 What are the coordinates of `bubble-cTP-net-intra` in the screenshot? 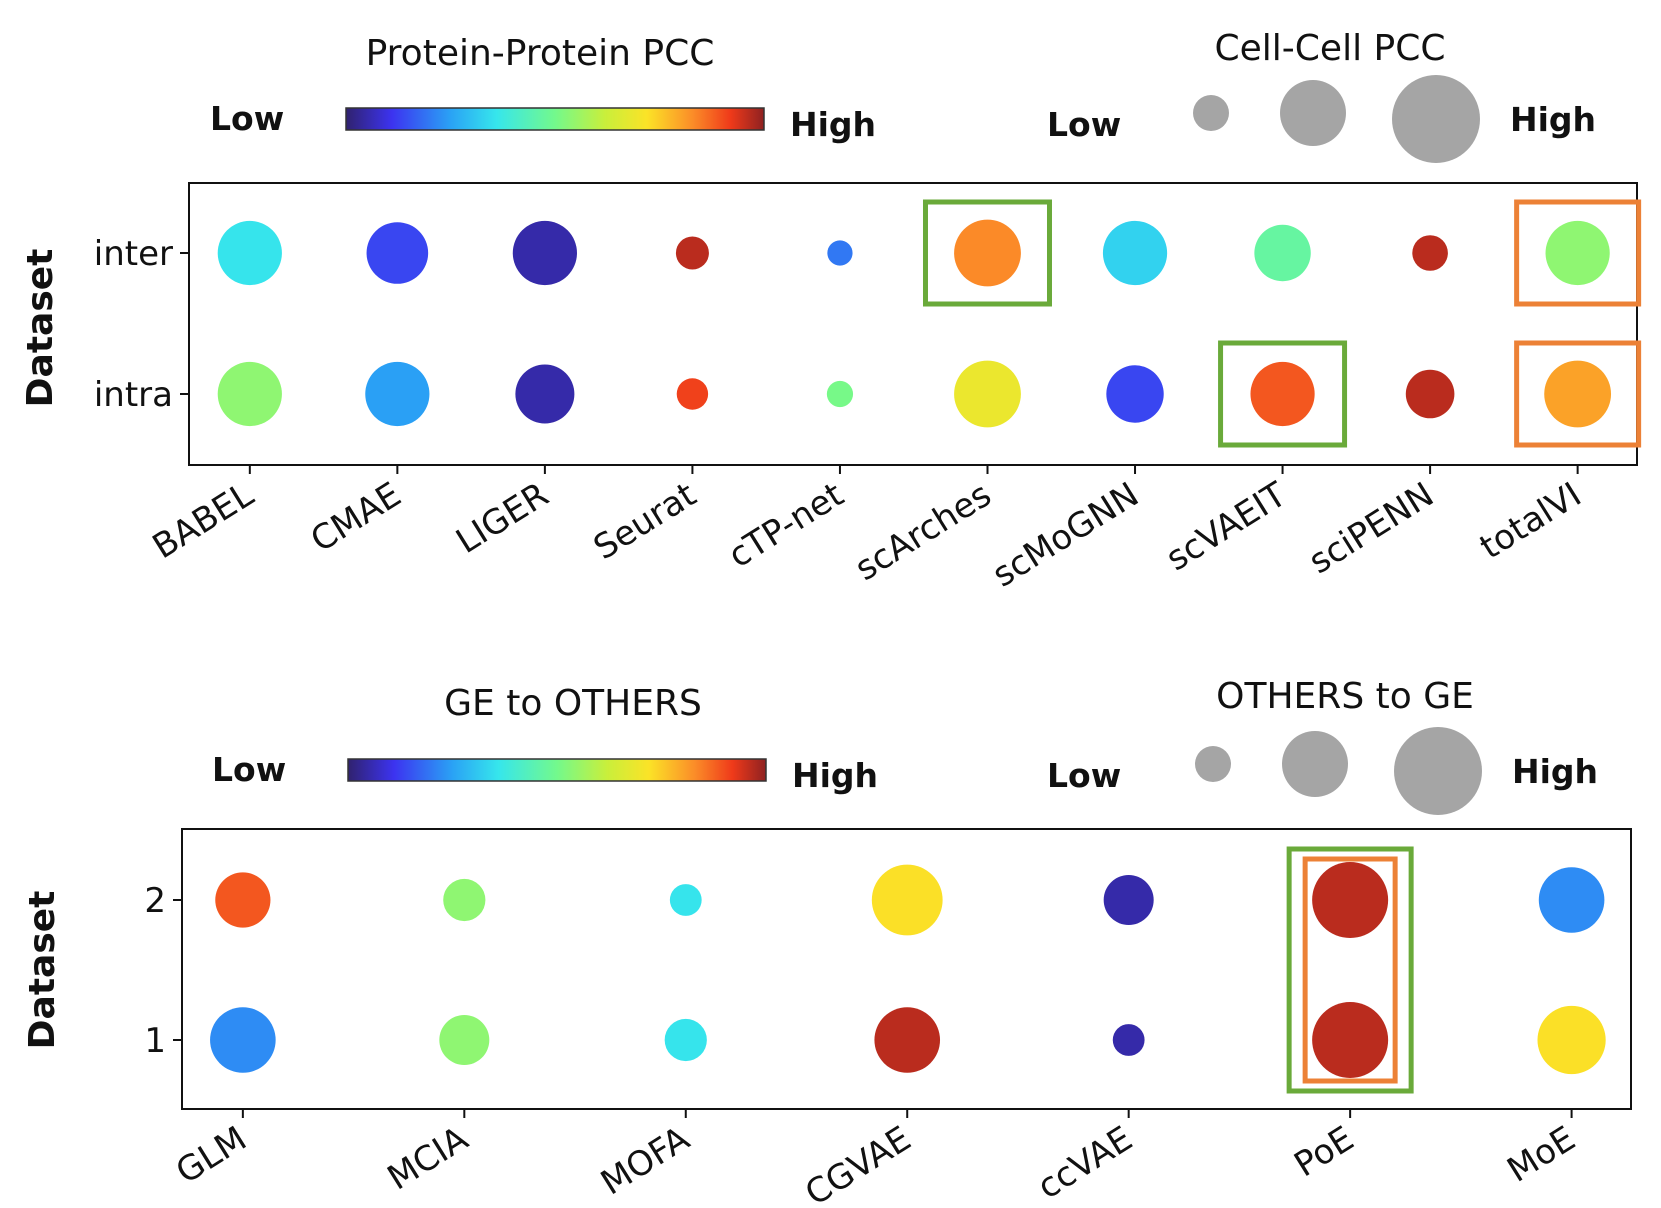 It's located at (840, 394).